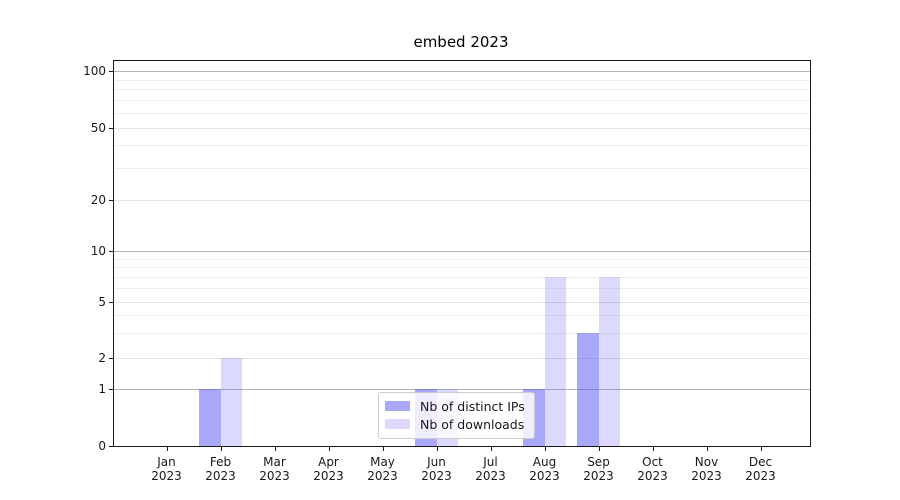  What do you see at coordinates (706, 469) in the screenshot?
I see `x-tick-label-nov: Nov 2023` at bounding box center [706, 469].